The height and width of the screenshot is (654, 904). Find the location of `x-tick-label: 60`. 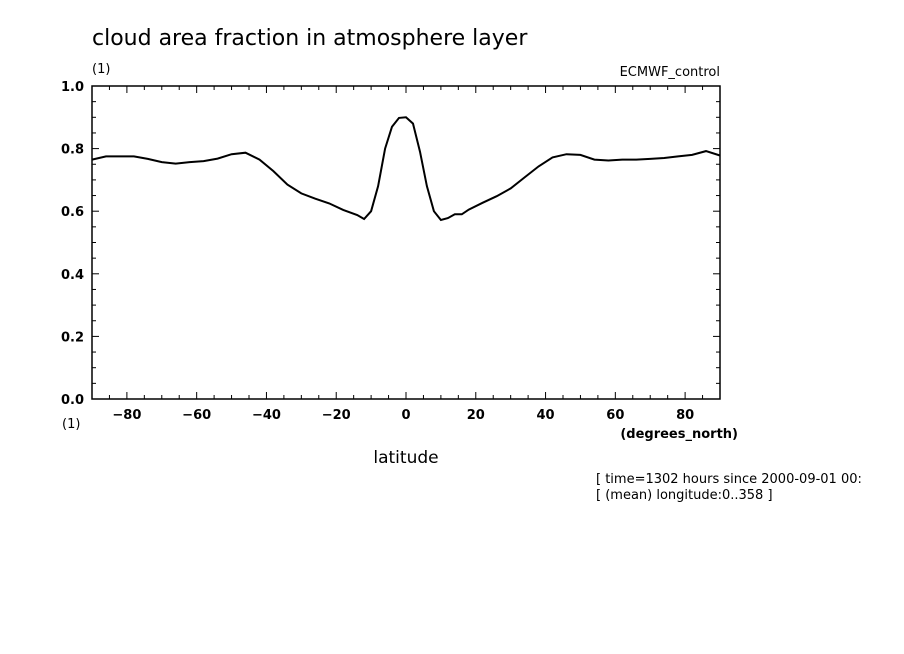

x-tick-label: 60 is located at coordinates (615, 415).